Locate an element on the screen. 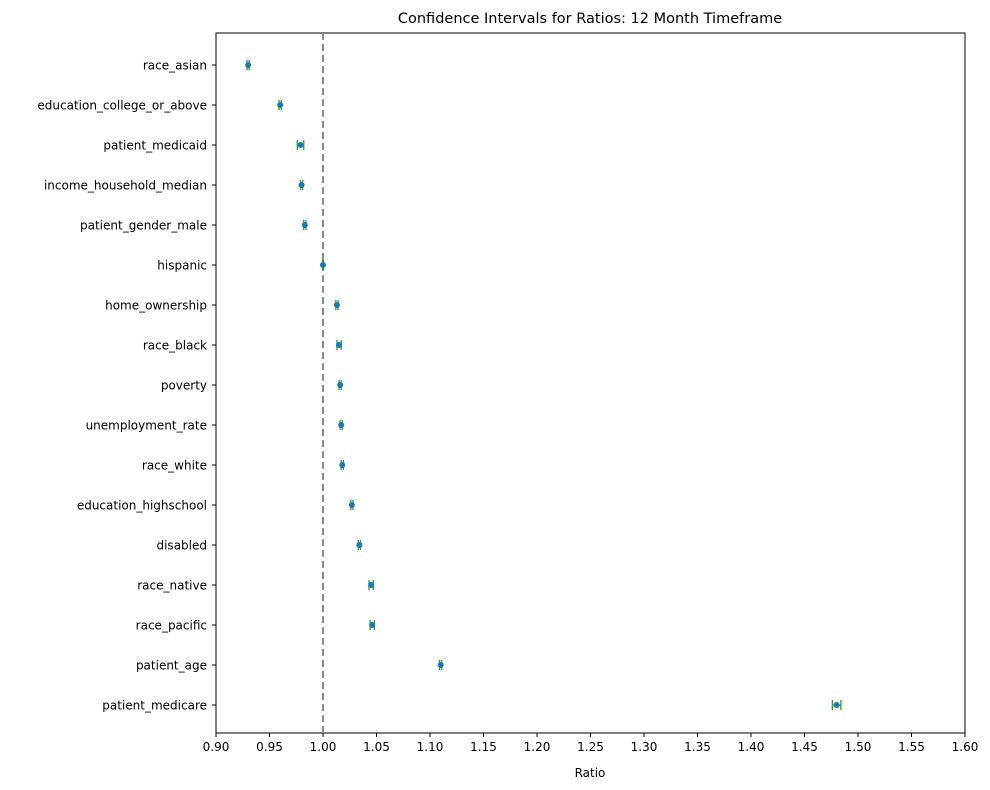 The width and height of the screenshot is (990, 790). x-tick-label: 1.10 is located at coordinates (430, 747).